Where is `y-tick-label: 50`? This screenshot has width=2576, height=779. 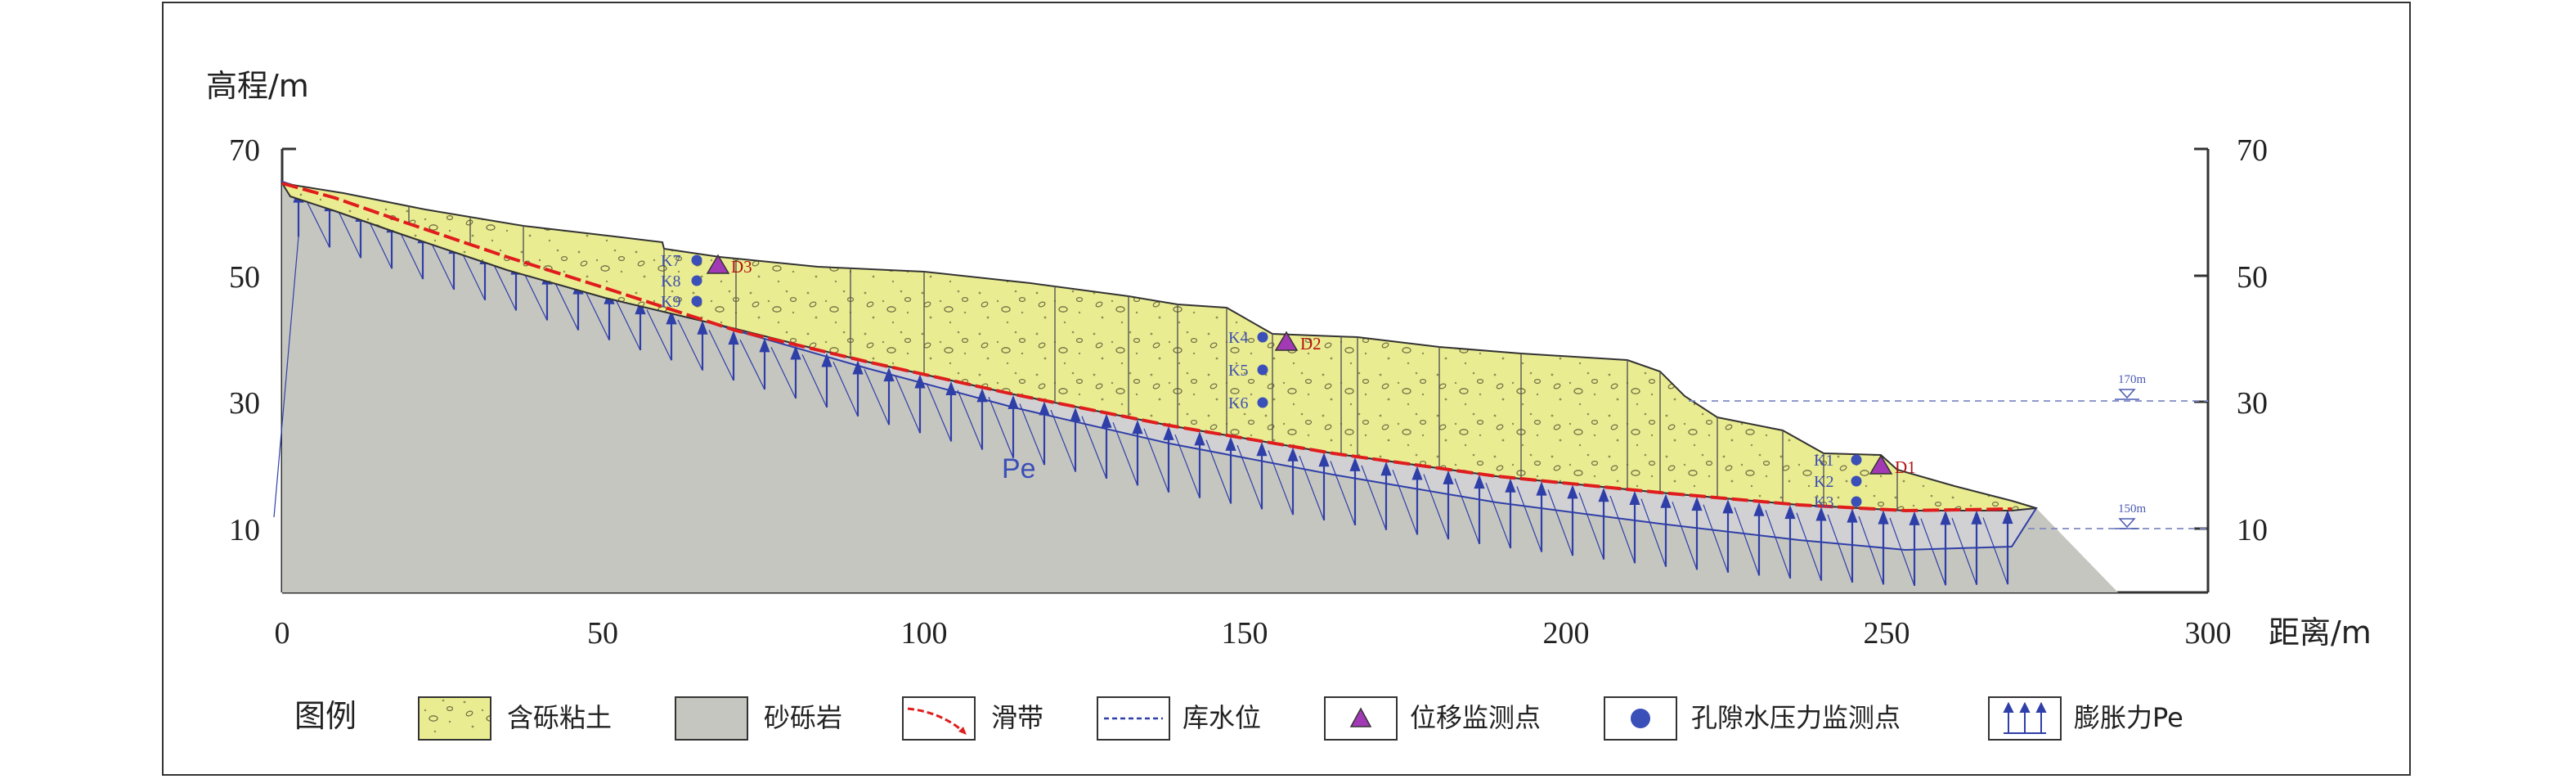
y-tick-label: 50 is located at coordinates (2252, 277).